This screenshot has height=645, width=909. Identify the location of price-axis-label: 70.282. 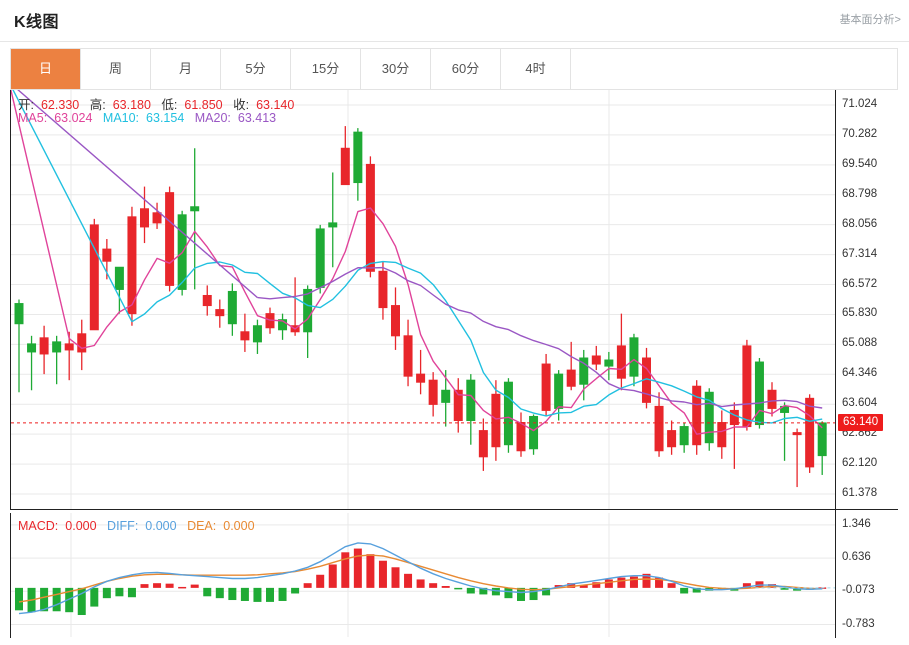
(860, 133).